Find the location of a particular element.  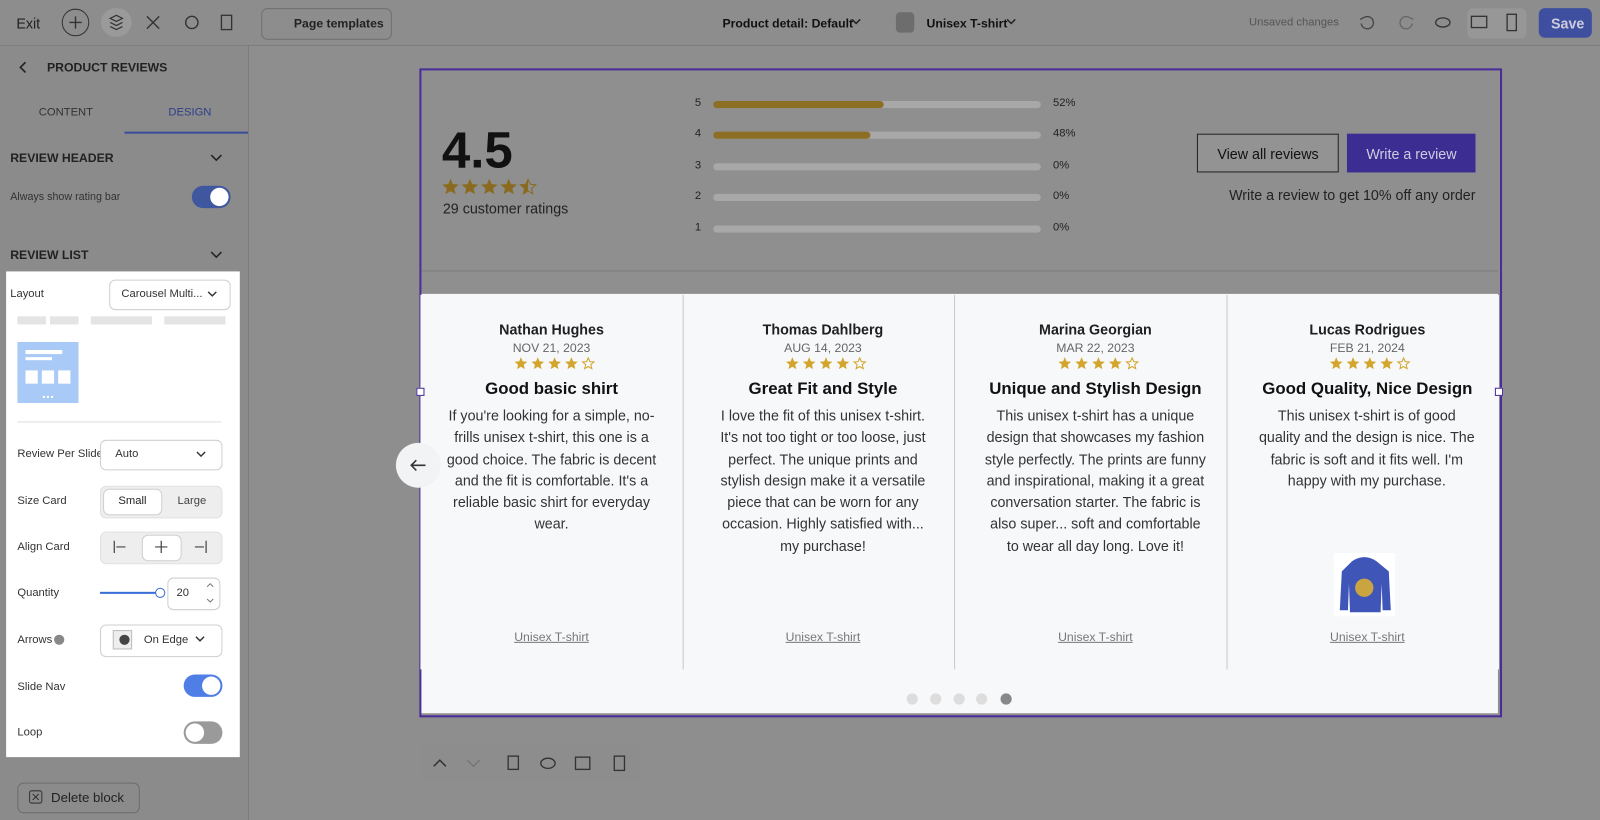

add-icon is located at coordinates (75, 22).